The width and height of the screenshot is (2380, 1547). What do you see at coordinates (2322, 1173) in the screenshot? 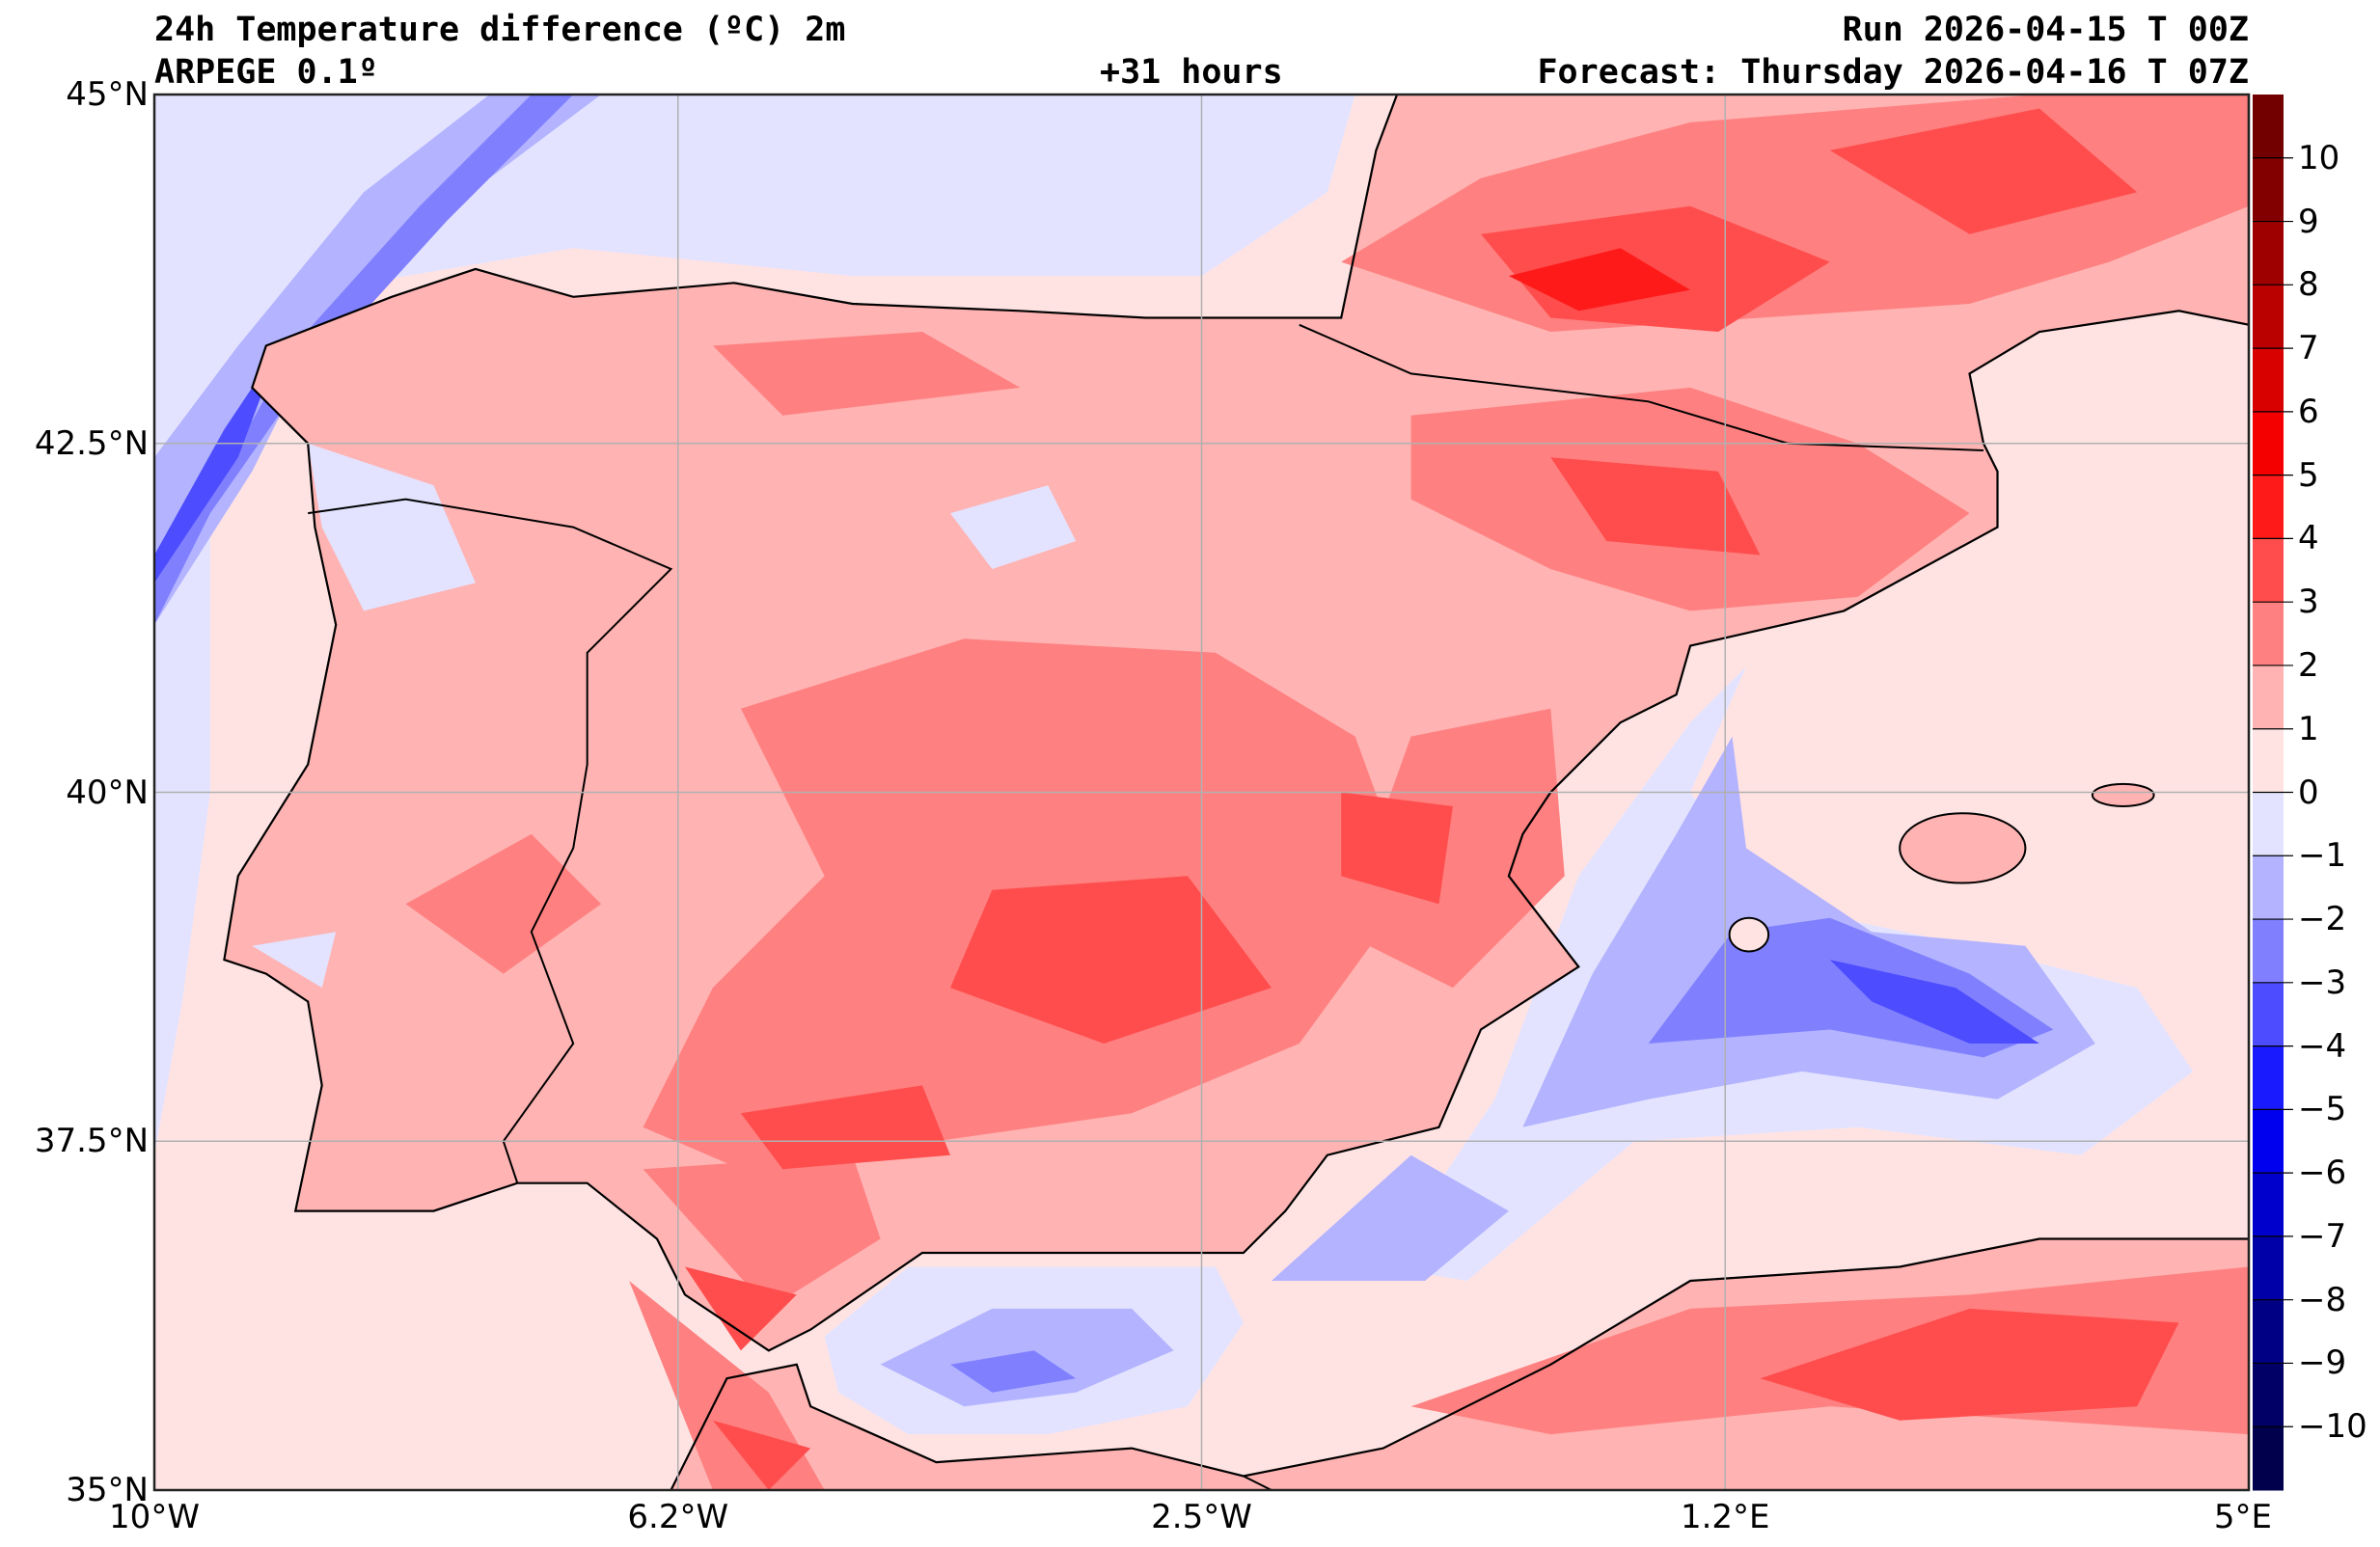
I see `colorbar-label: −6` at bounding box center [2322, 1173].